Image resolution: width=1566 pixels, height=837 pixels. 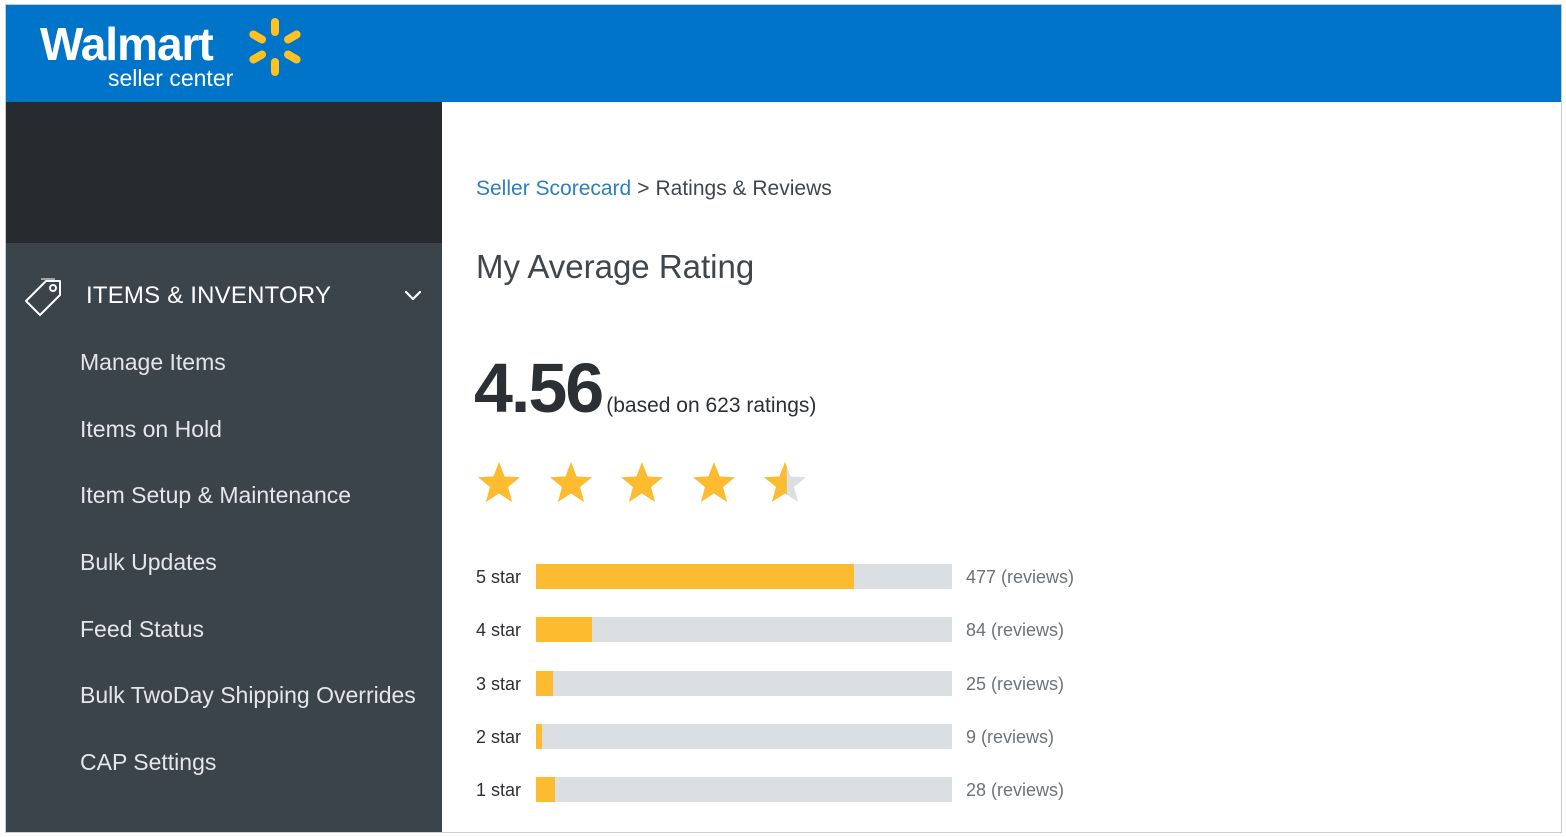 I want to click on spark-icon, so click(x=275, y=47).